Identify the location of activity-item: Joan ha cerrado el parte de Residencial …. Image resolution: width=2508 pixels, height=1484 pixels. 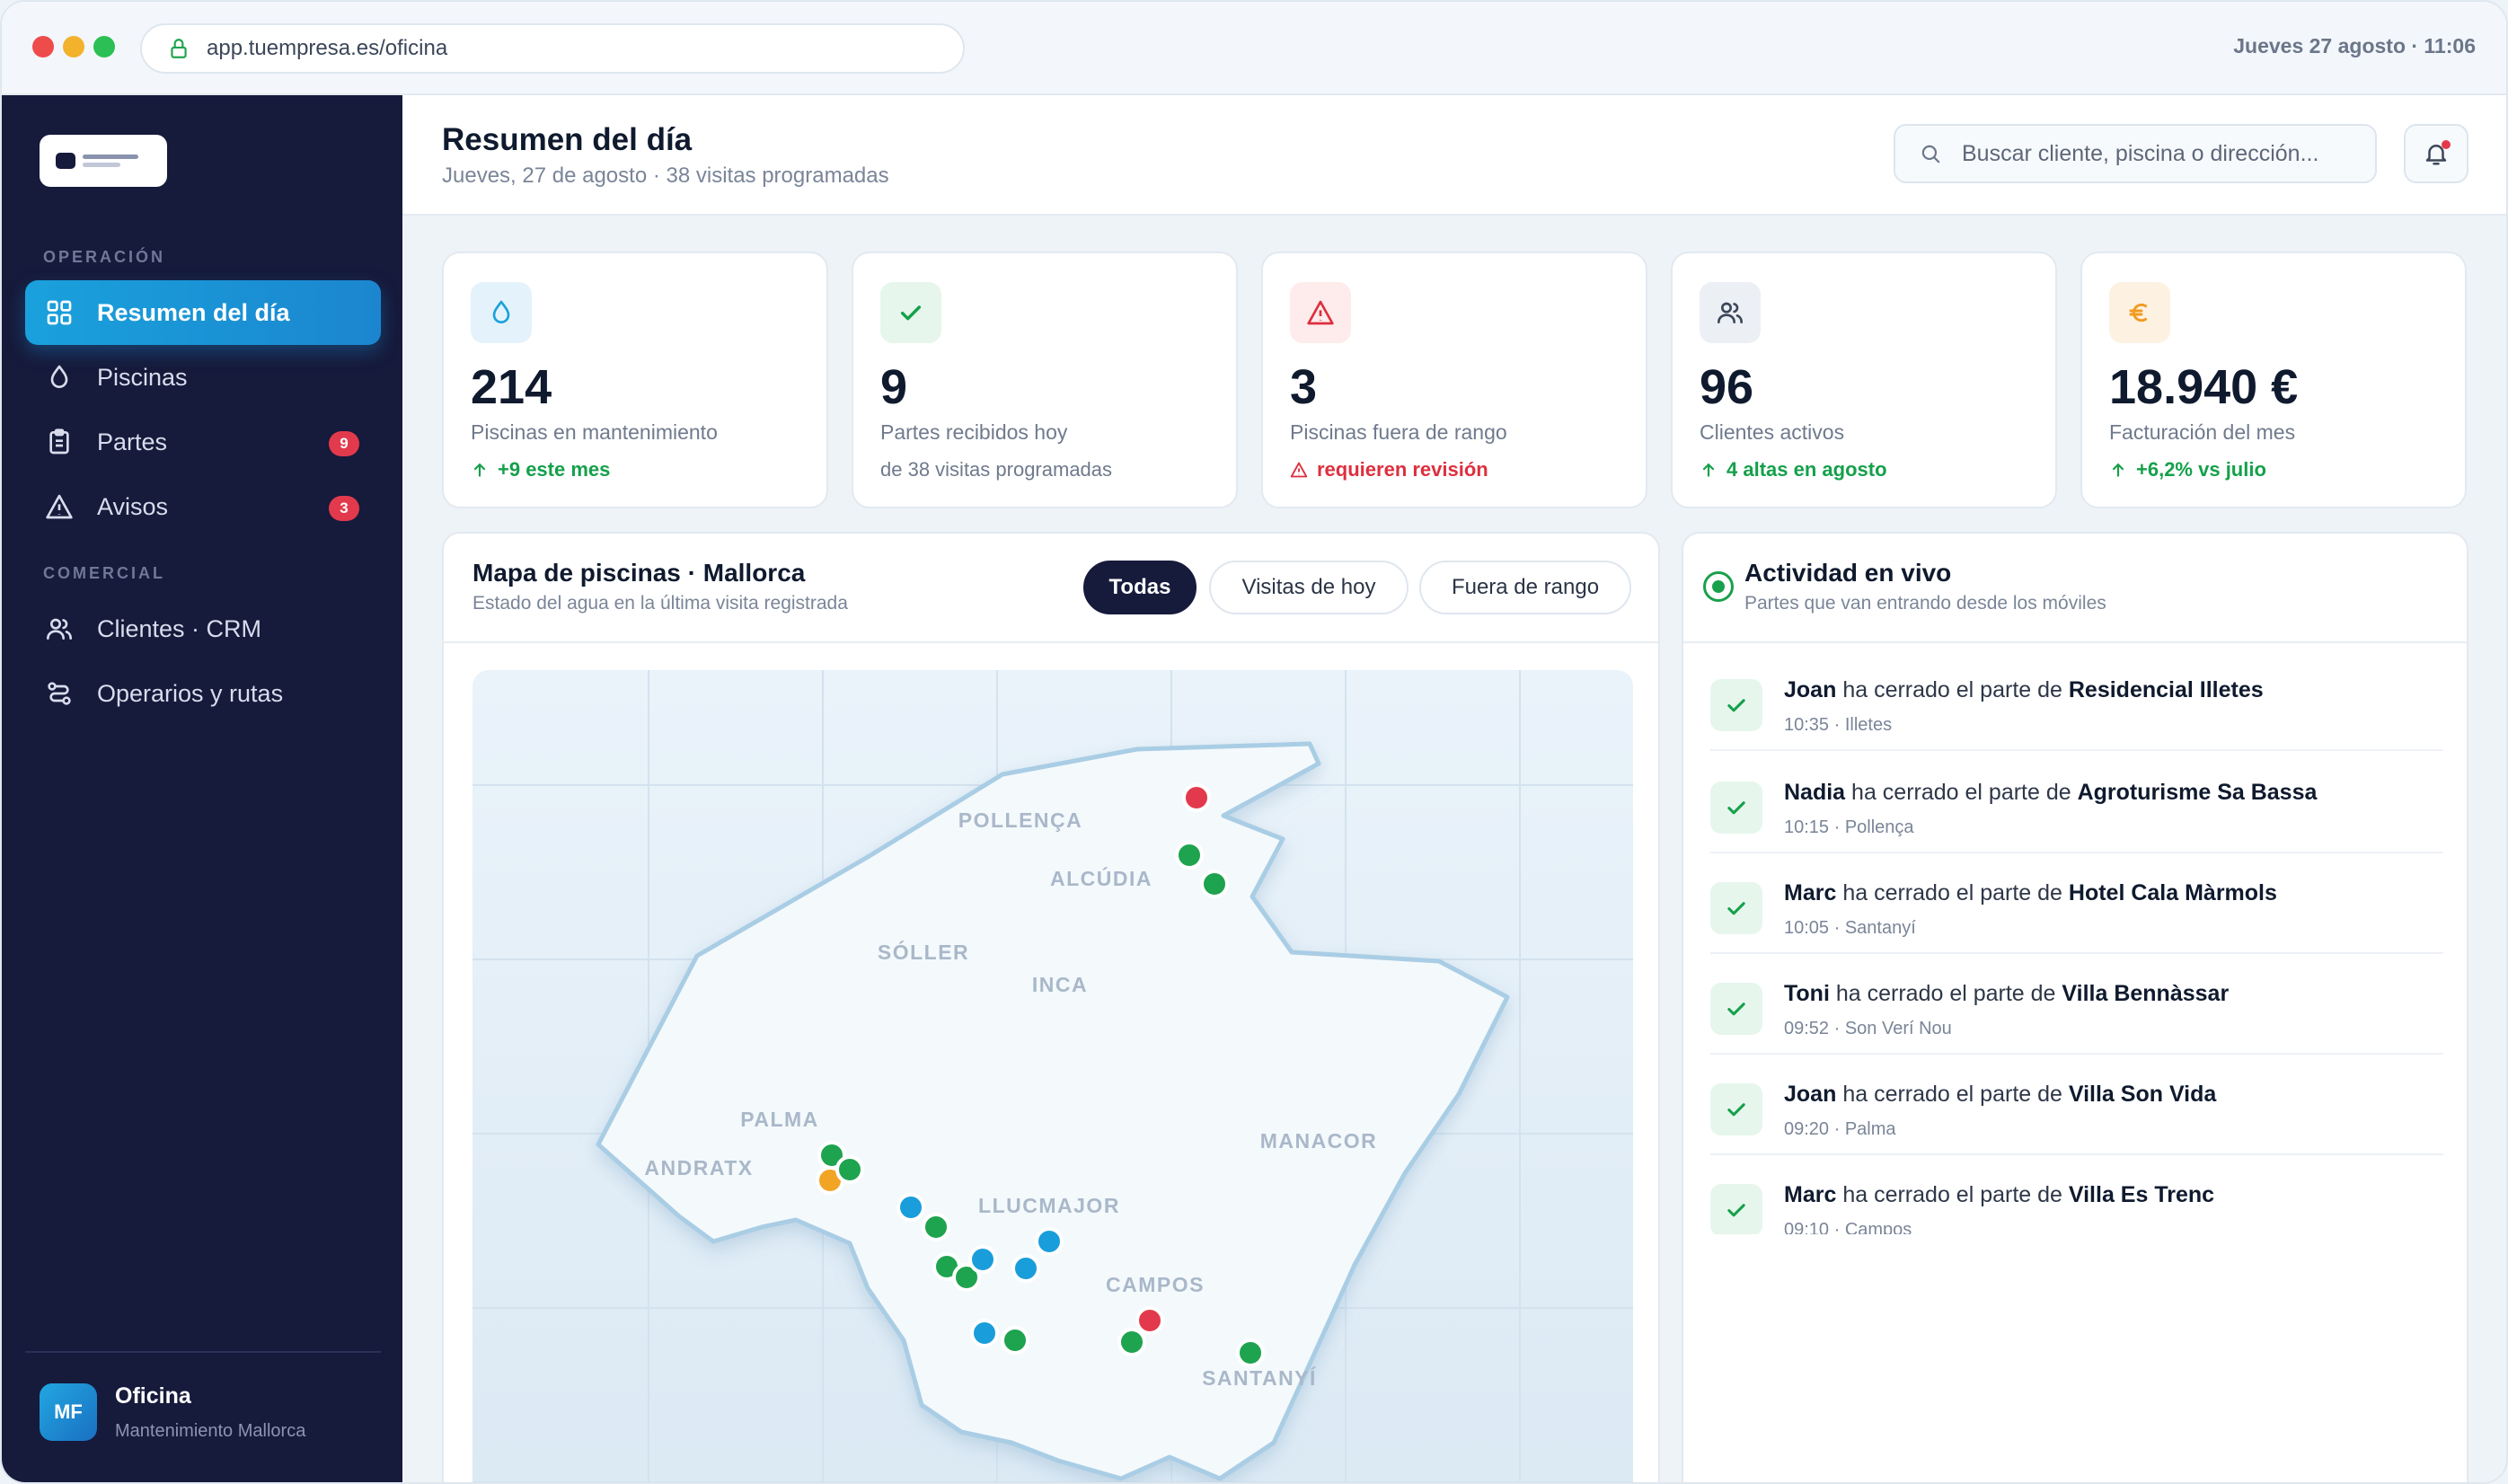
(2076, 700).